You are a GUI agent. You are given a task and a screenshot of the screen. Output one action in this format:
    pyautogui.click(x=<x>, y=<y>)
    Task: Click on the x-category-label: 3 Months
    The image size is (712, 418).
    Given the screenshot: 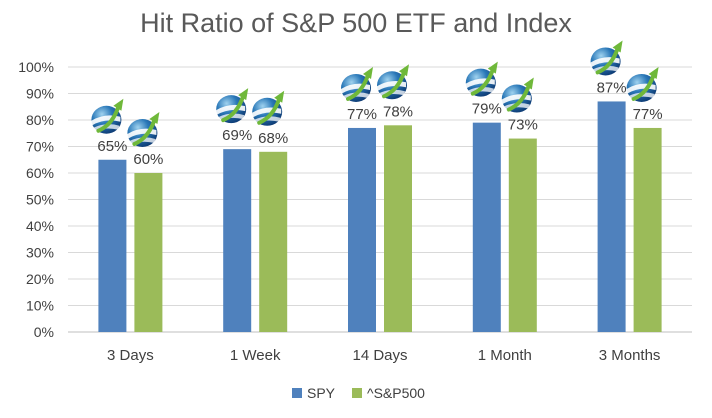 What is the action you would take?
    pyautogui.click(x=630, y=355)
    